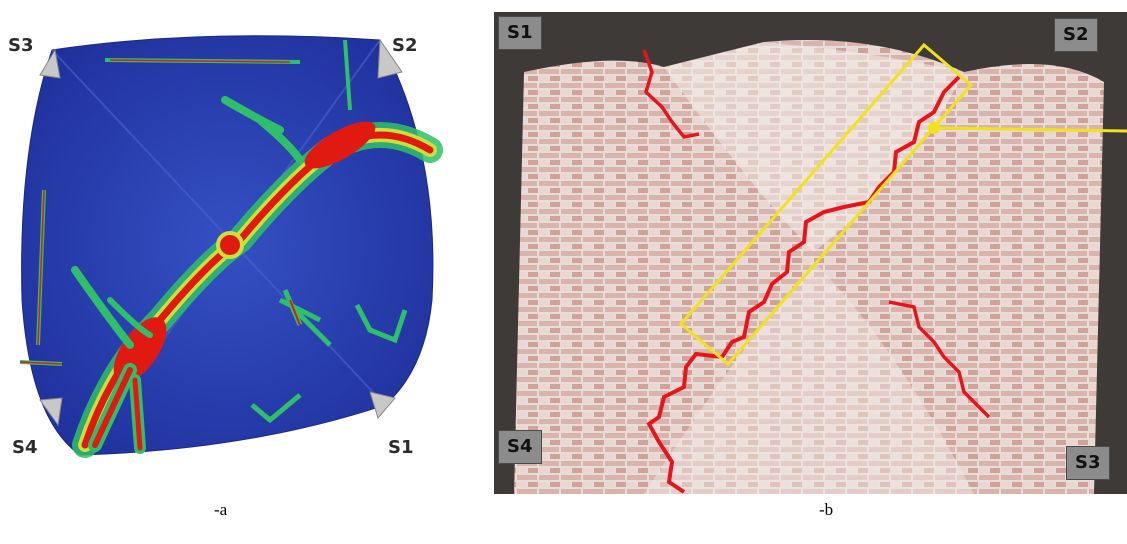 The image size is (1127, 544). I want to click on support-s4, so click(51, 412).